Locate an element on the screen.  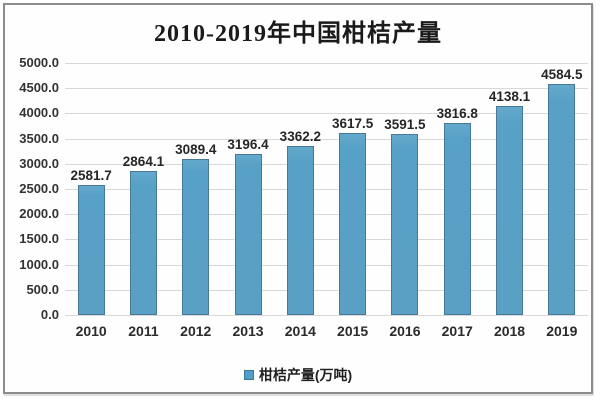
x-axis-labels: 2010 2011 2012 2013 2014 2015 2016 2017 2018 2019 is located at coordinates (326, 331).